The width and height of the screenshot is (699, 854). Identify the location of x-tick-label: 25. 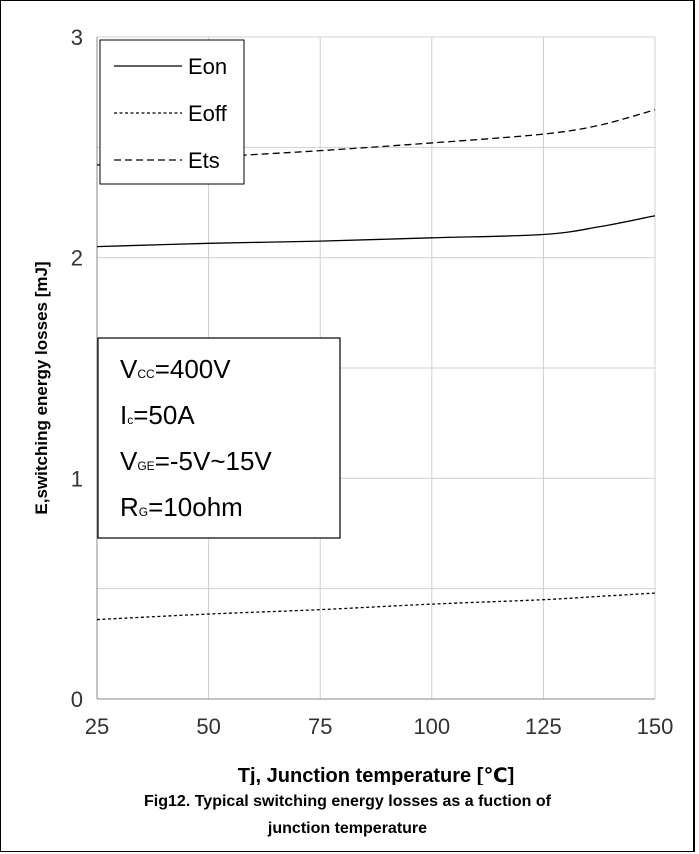
(97, 726).